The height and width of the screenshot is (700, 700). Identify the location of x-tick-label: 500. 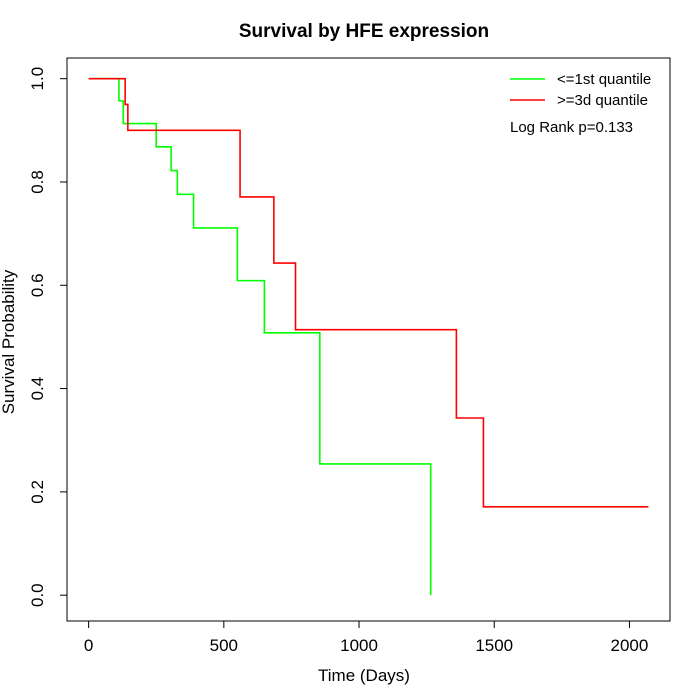
(224, 645).